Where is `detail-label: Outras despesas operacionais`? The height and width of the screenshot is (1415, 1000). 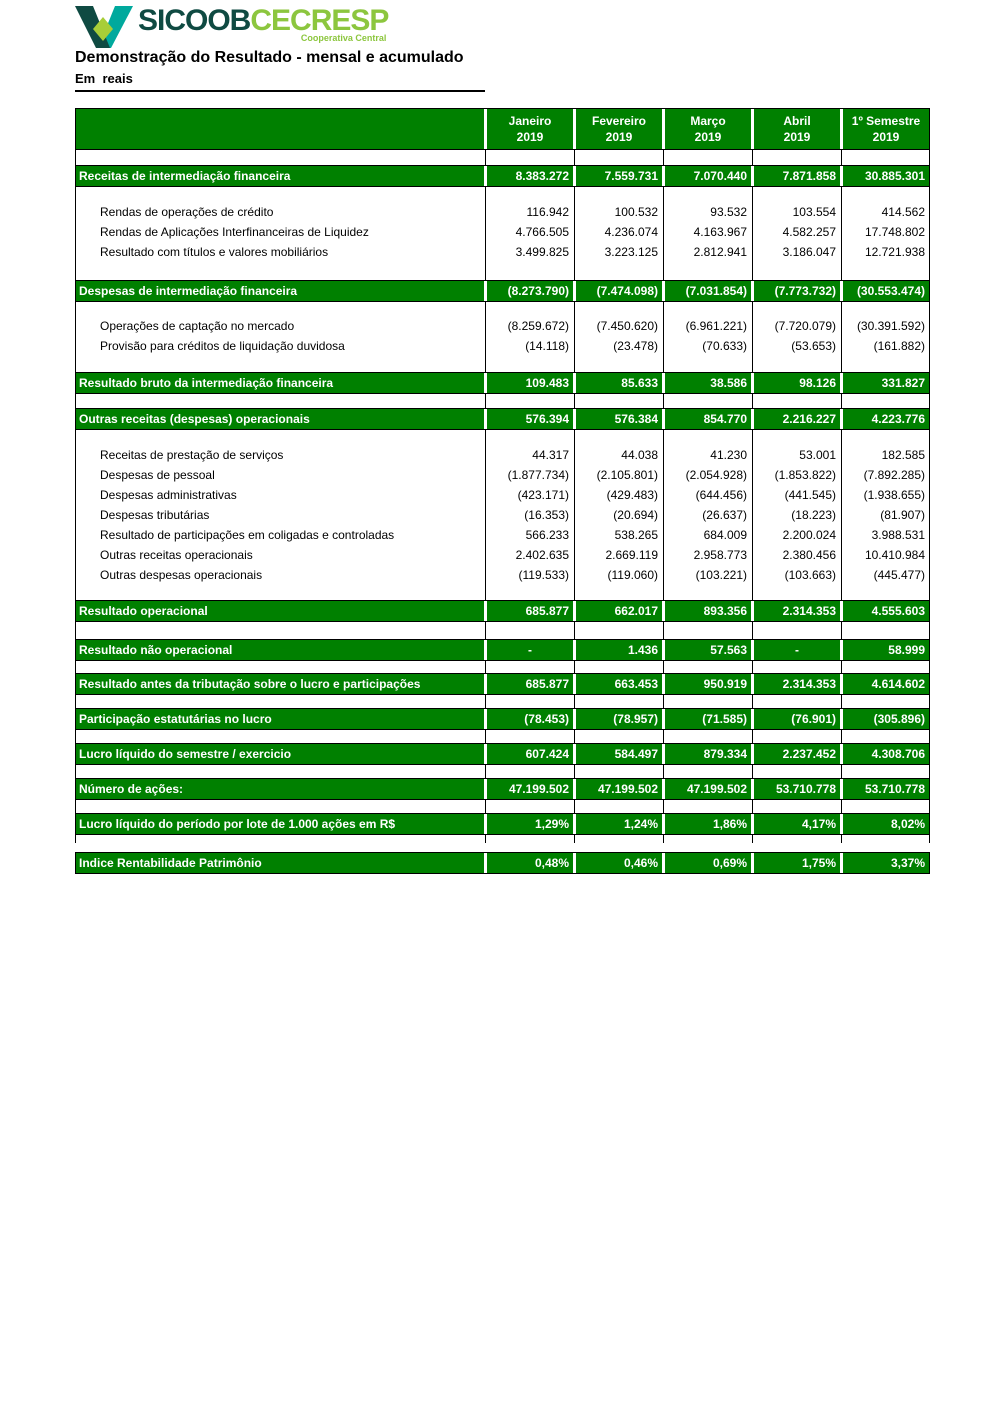
detail-label: Outras despesas operacionais is located at coordinates (181, 575).